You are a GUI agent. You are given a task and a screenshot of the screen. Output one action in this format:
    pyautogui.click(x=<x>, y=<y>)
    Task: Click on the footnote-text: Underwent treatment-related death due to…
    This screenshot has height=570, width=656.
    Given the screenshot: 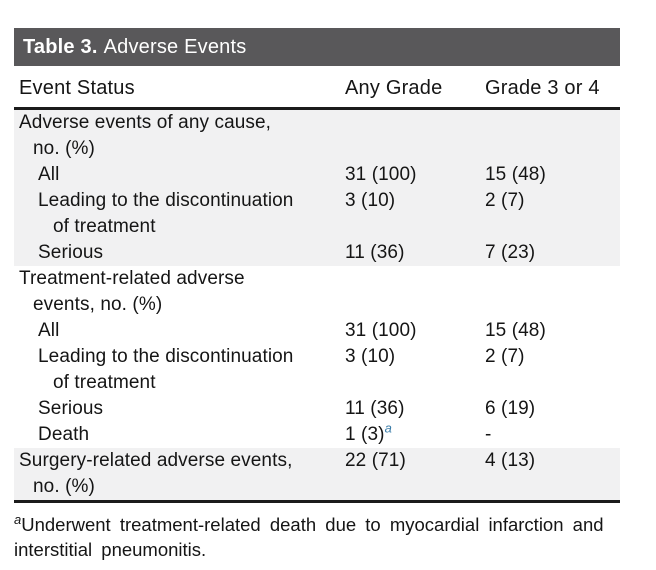 What is the action you would take?
    pyautogui.click(x=309, y=537)
    